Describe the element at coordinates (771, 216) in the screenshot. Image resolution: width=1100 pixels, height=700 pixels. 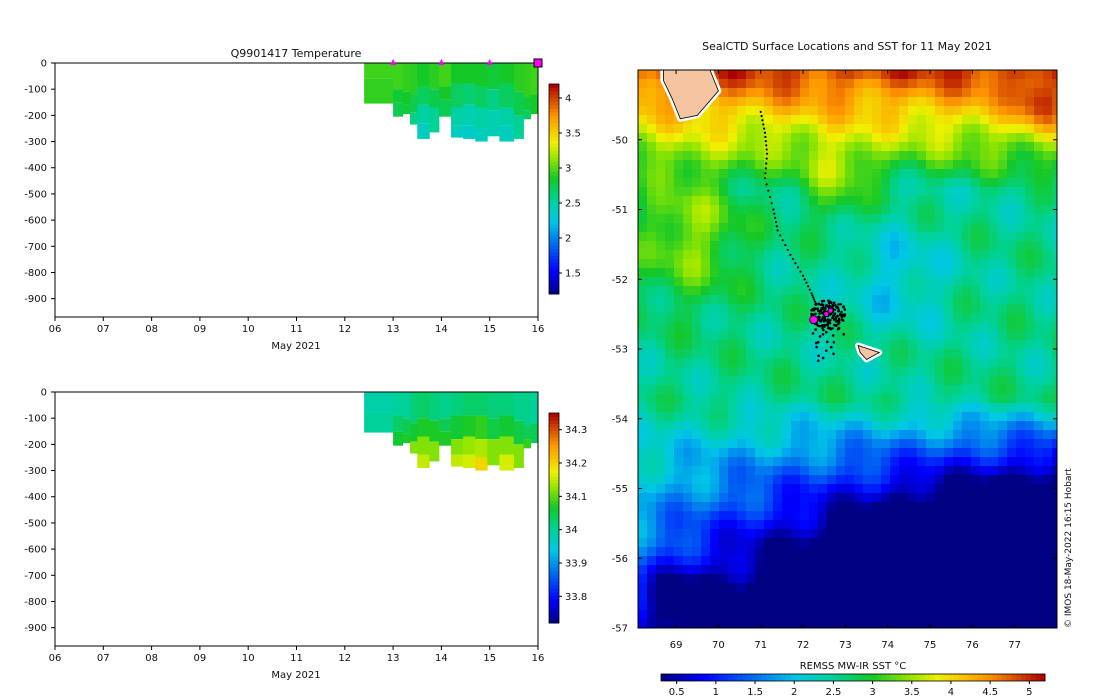
I see `map-overlay` at that location.